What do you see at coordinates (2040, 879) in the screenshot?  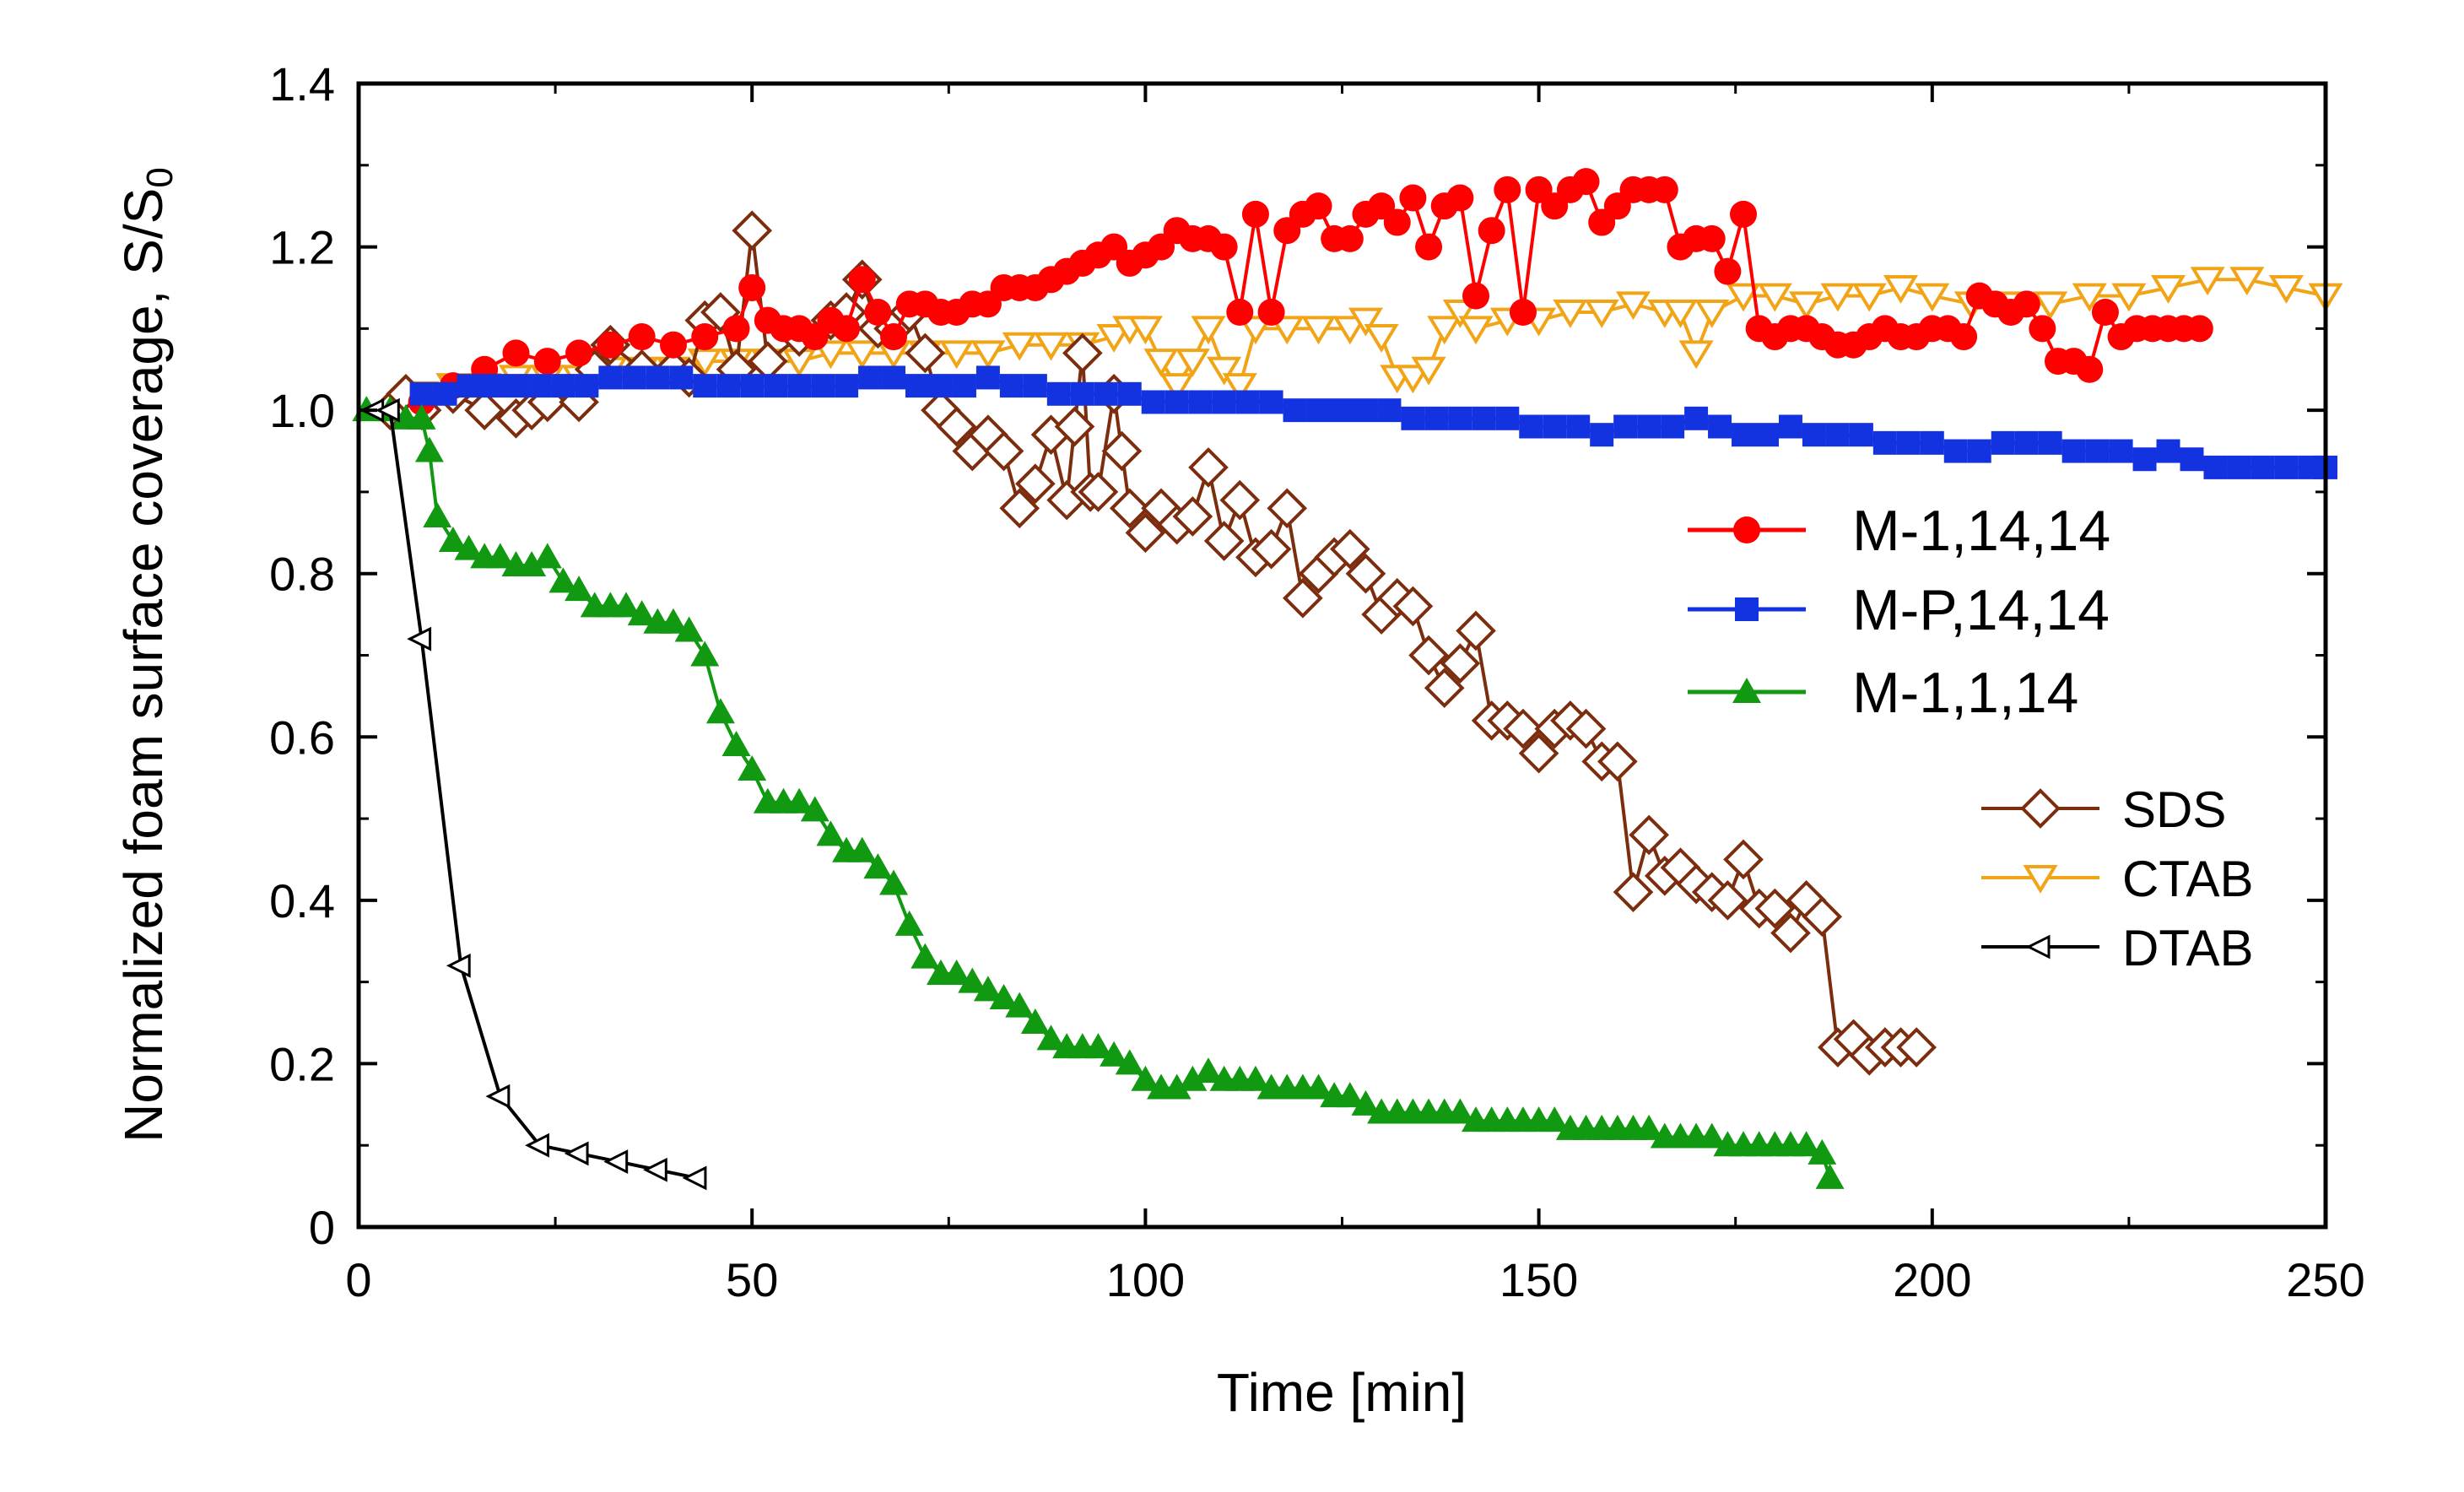 I see `legend-marker-ctab` at bounding box center [2040, 879].